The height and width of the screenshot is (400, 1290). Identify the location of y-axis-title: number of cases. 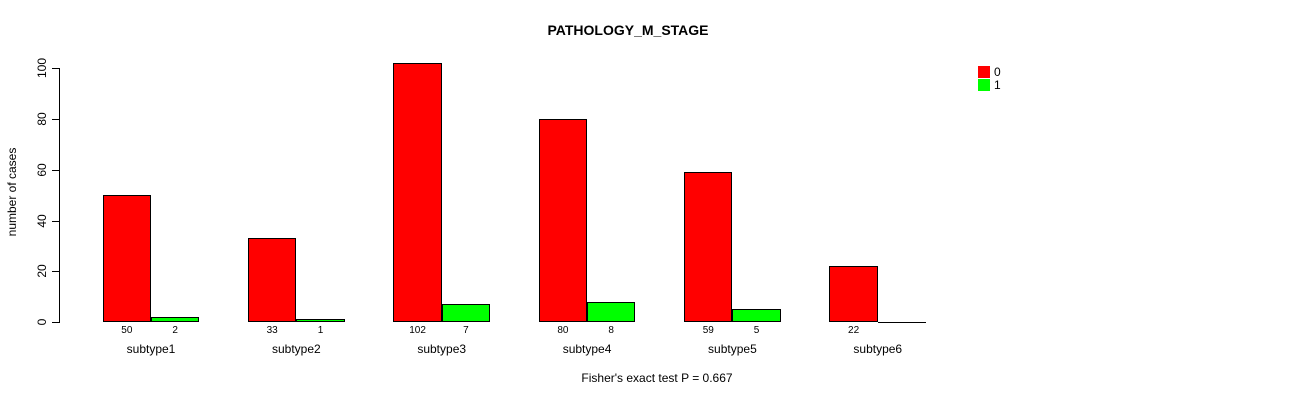
(12, 192).